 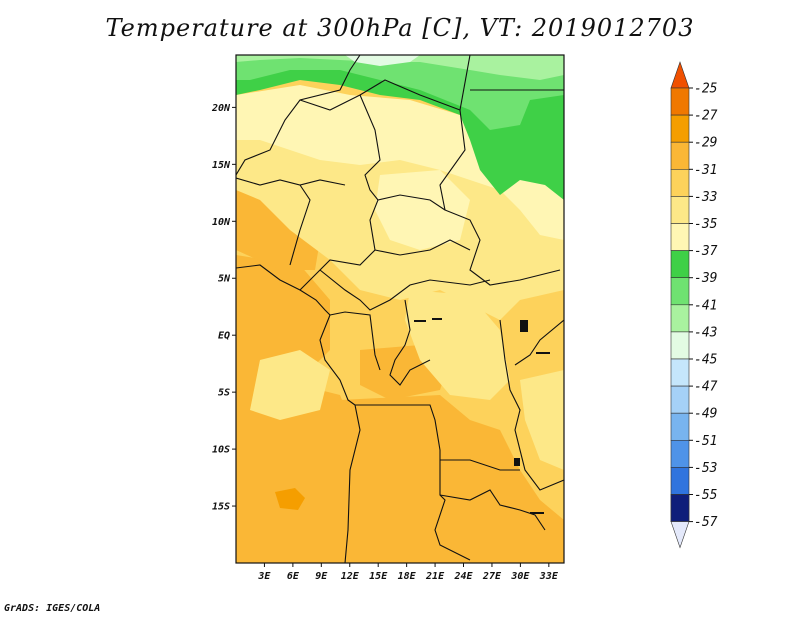 What do you see at coordinates (706, 495) in the screenshot?
I see `colorbar-label: -55` at bounding box center [706, 495].